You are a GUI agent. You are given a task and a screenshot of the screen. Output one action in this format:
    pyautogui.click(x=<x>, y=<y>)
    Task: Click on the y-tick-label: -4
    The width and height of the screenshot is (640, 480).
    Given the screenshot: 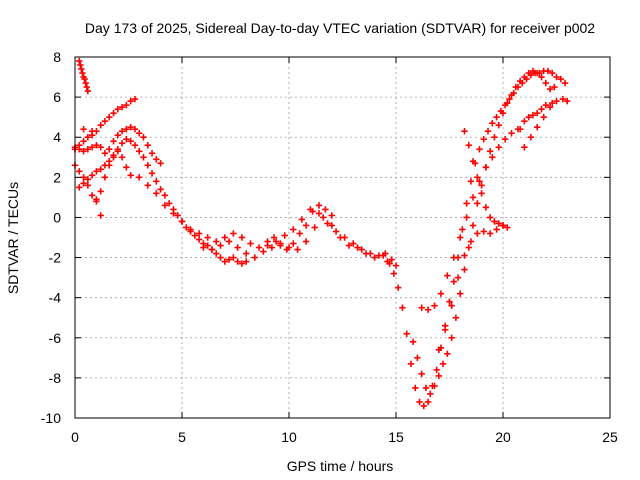 What is the action you would take?
    pyautogui.click(x=55, y=298)
    